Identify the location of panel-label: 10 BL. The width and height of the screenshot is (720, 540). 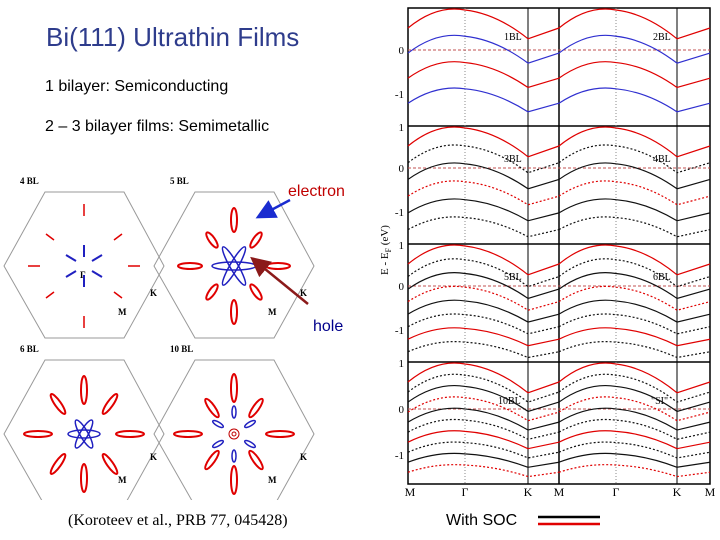
(181, 349).